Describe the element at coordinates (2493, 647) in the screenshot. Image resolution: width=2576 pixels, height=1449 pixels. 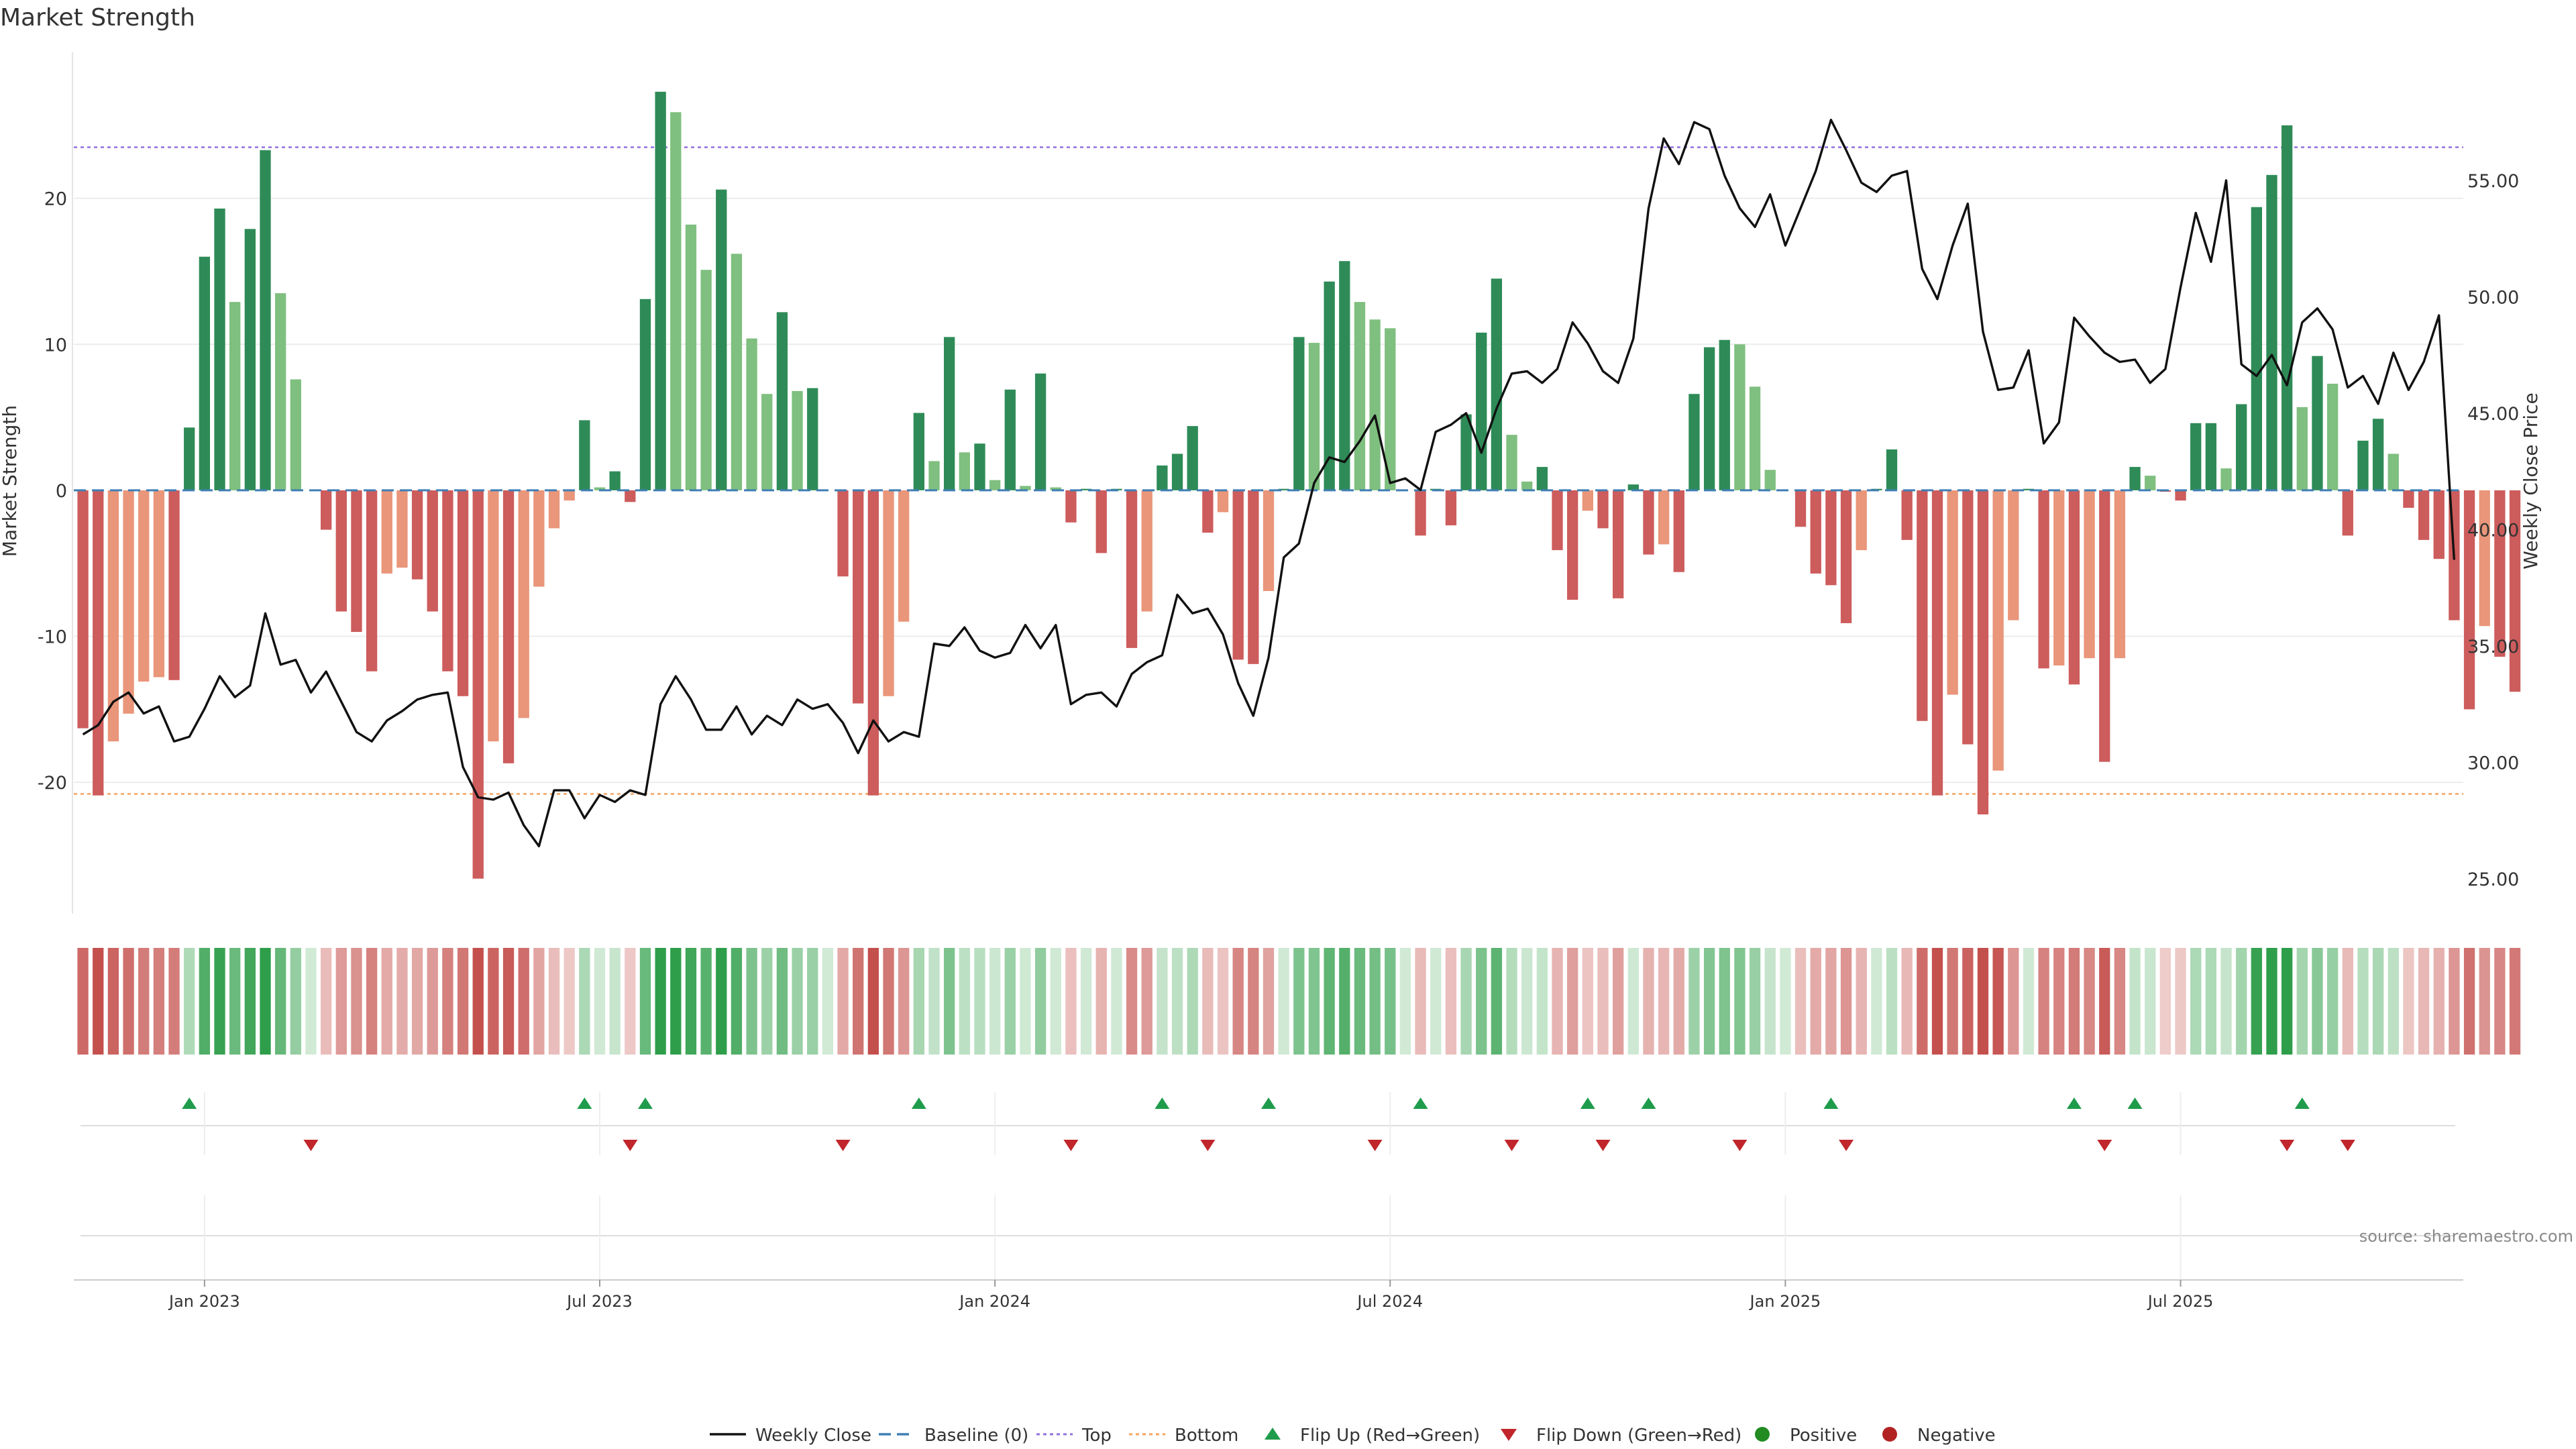
I see `y-tick-right: 35.00` at that location.